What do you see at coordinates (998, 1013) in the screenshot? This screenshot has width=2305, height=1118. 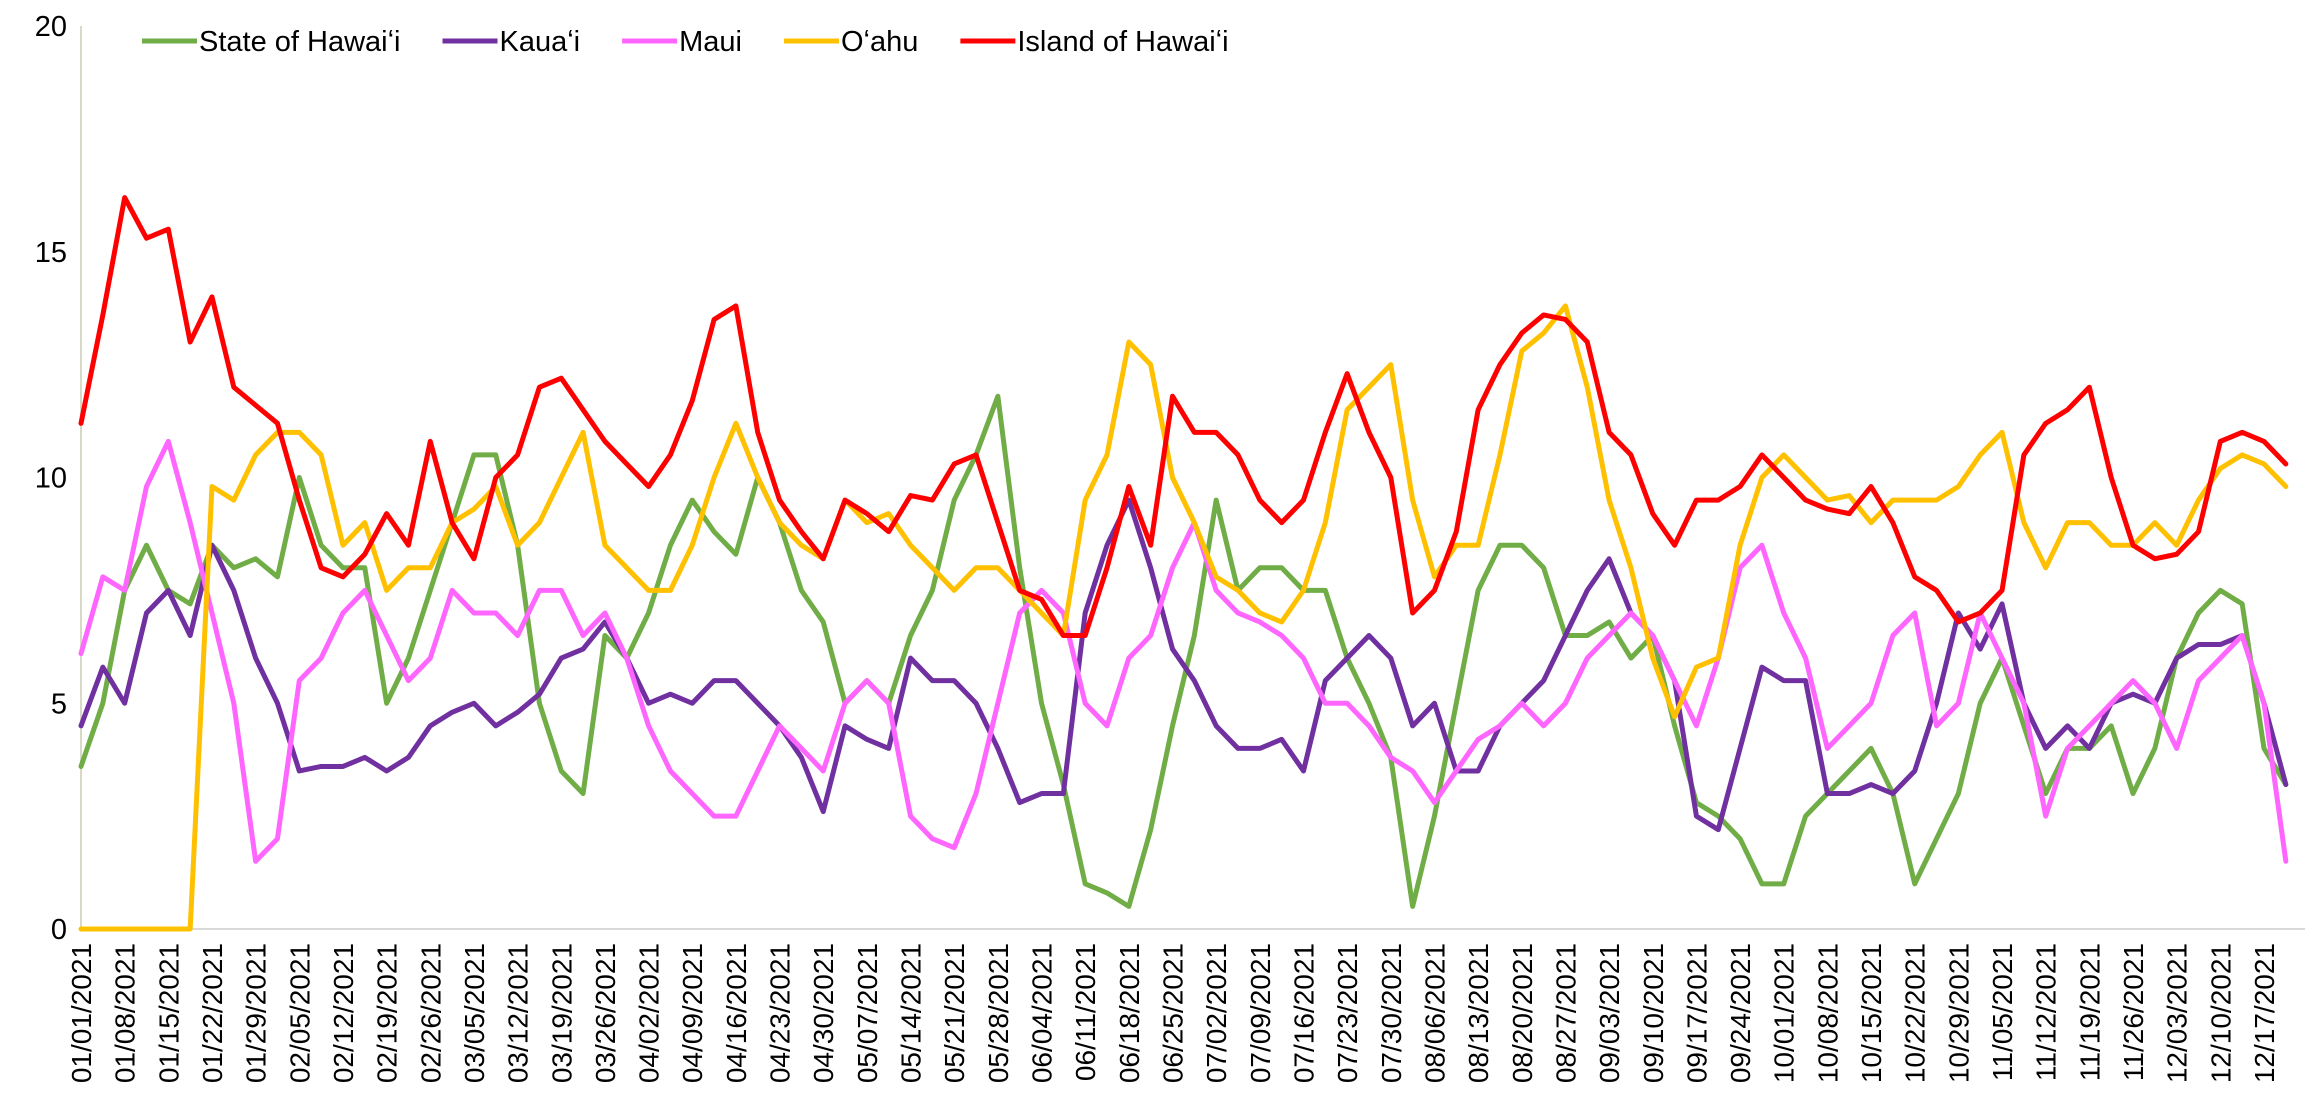 I see `x-tick-label: 05/28/2021` at bounding box center [998, 1013].